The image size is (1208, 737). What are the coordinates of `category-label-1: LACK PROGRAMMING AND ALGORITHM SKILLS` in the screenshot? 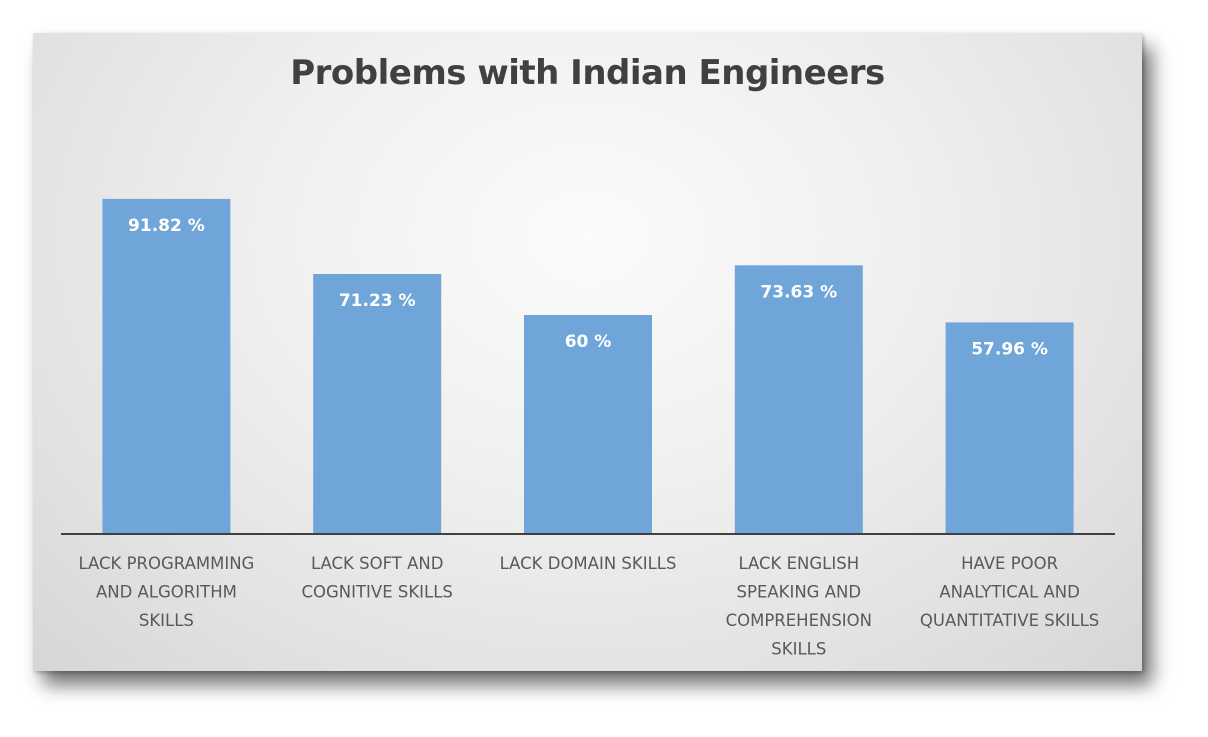 It's located at (166, 592).